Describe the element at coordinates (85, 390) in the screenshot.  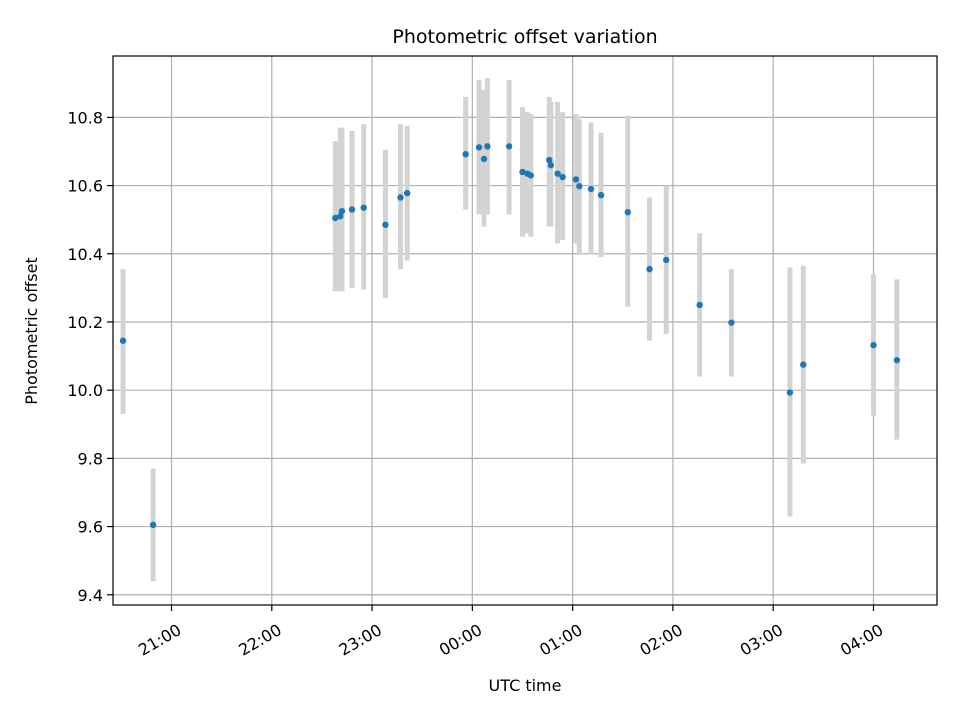
I see `y-tick-label: 10.0` at that location.